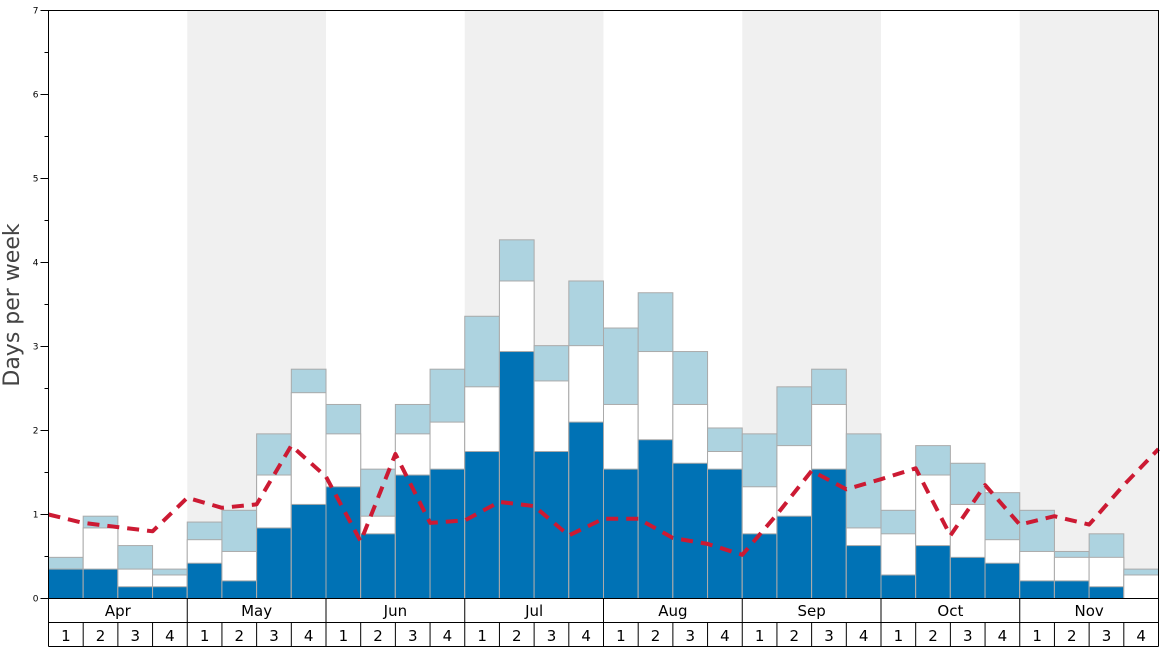 This screenshot has height=648, width=1168. Describe the element at coordinates (36, 180) in the screenshot. I see `y-tick-label: 5` at that location.